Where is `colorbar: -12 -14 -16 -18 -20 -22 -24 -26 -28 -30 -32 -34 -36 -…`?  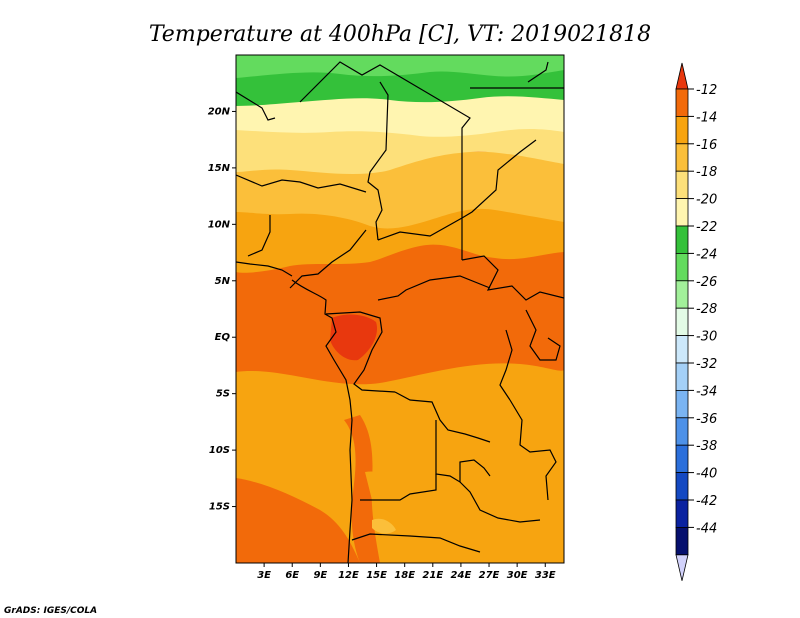
colorbar: -12 -14 -16 -18 -20 -22 -24 -26 -28 -30 -32 -34 -36 -… is located at coordinates (696, 321).